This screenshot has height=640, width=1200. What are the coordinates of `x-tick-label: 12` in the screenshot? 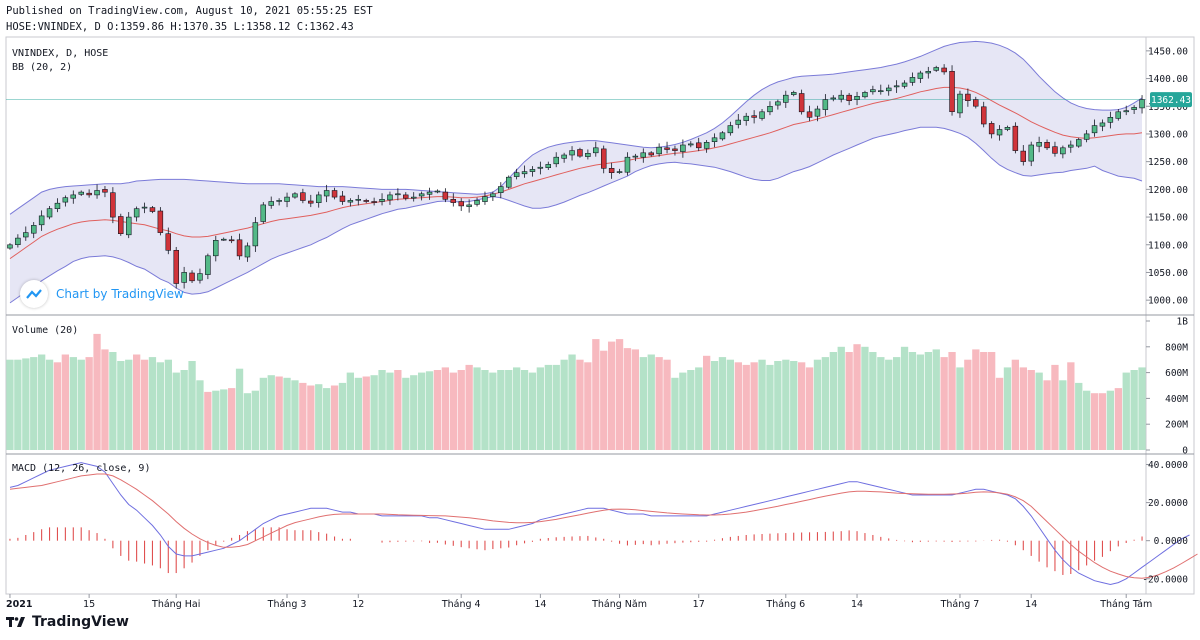 It's located at (358, 604).